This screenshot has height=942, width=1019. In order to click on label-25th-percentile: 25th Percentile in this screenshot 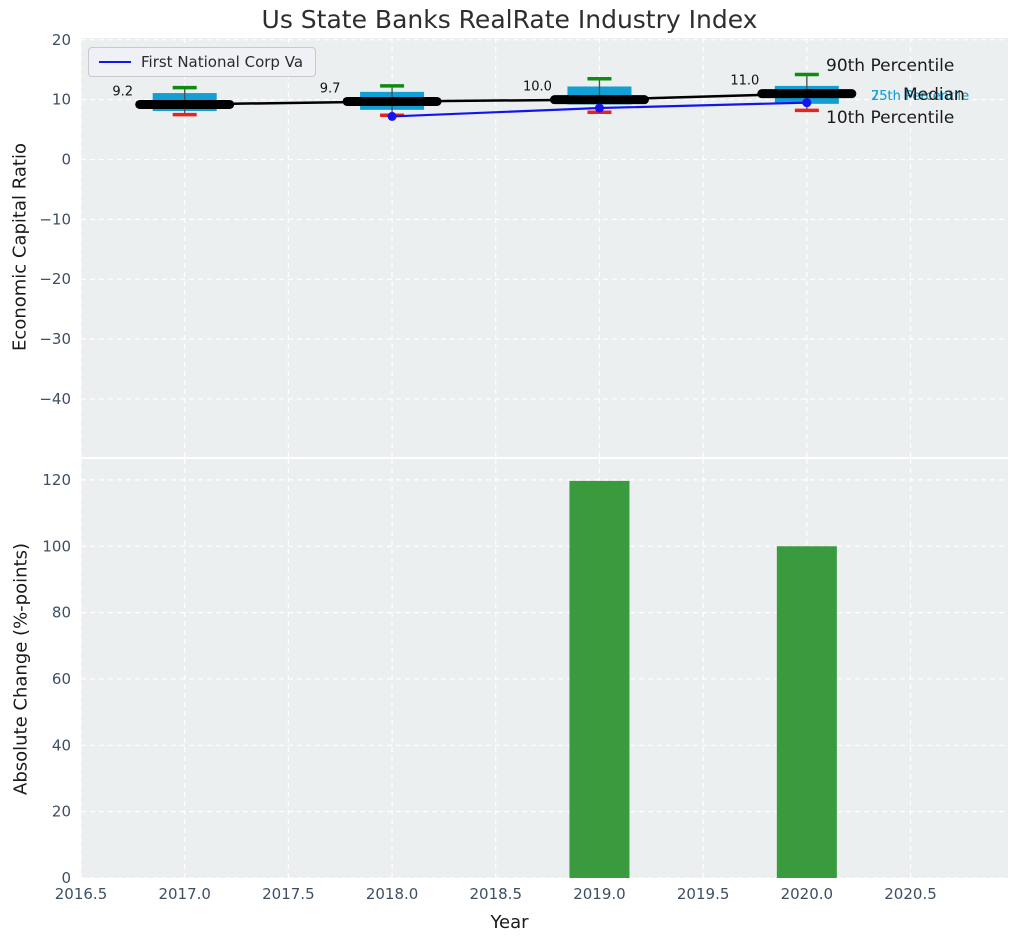, I will do `click(920, 96)`.